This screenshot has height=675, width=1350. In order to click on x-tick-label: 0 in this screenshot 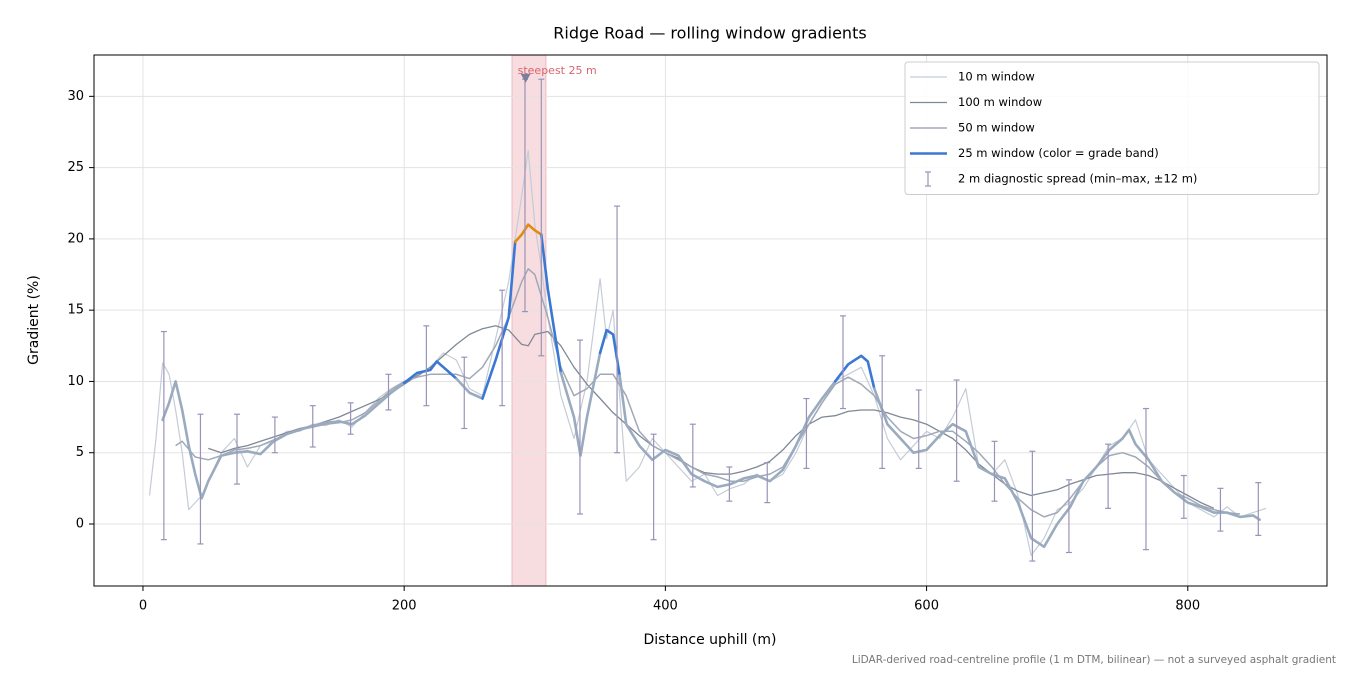, I will do `click(143, 606)`.